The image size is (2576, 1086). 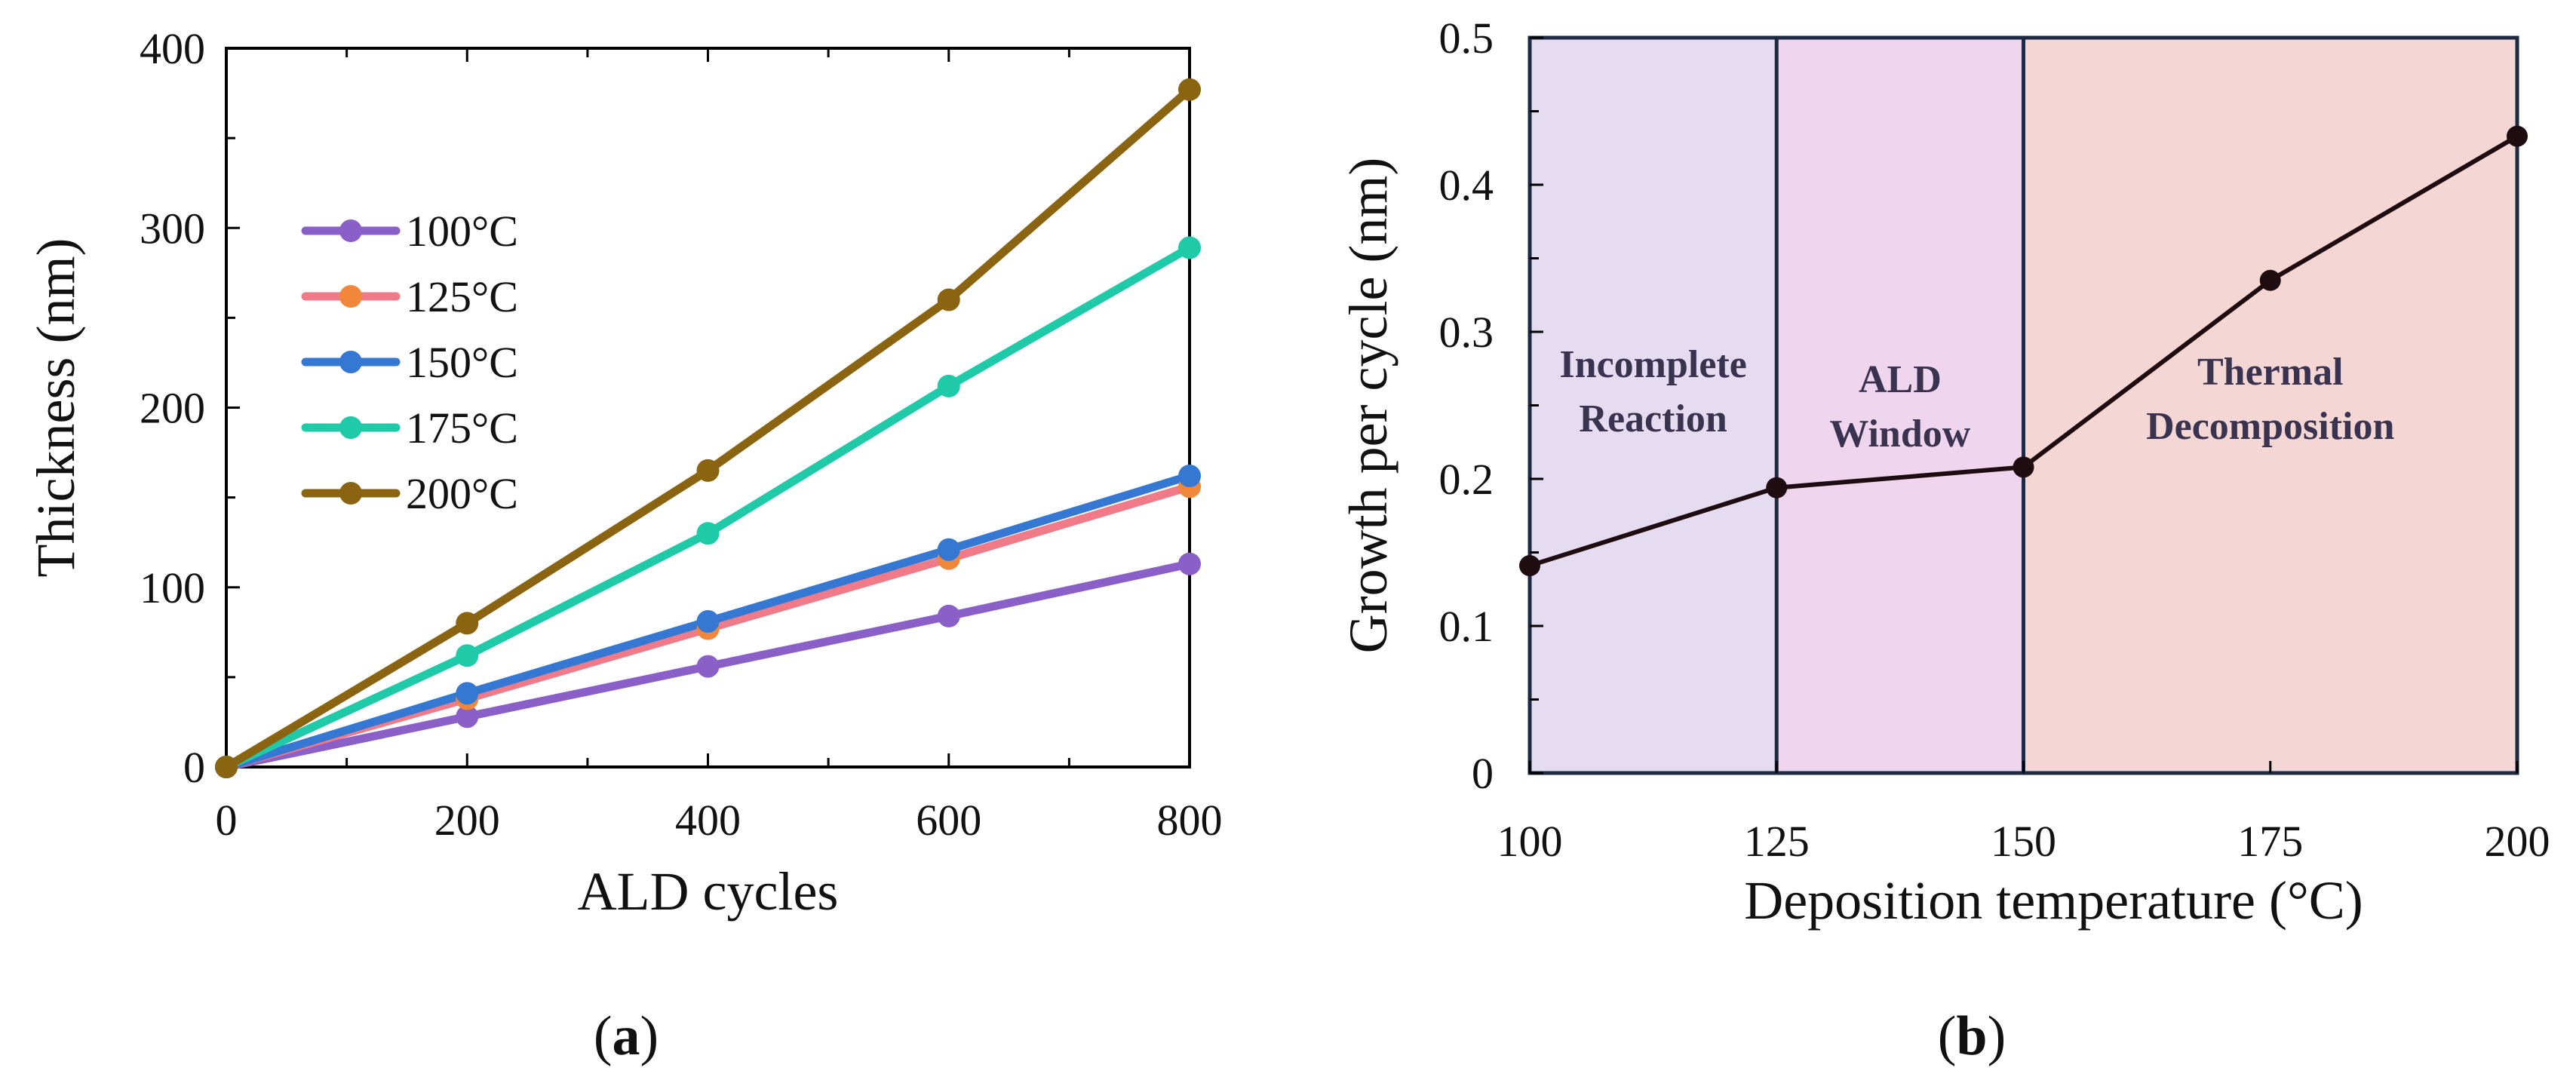 I want to click on x-tick-label-a: 400, so click(x=708, y=820).